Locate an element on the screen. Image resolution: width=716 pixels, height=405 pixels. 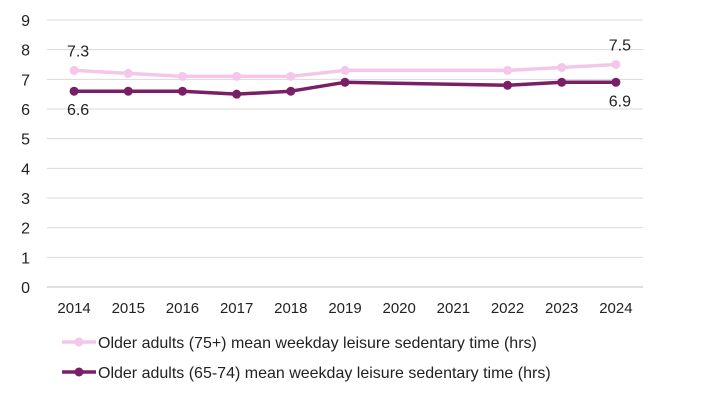
data-label: 6.9 is located at coordinates (620, 101).